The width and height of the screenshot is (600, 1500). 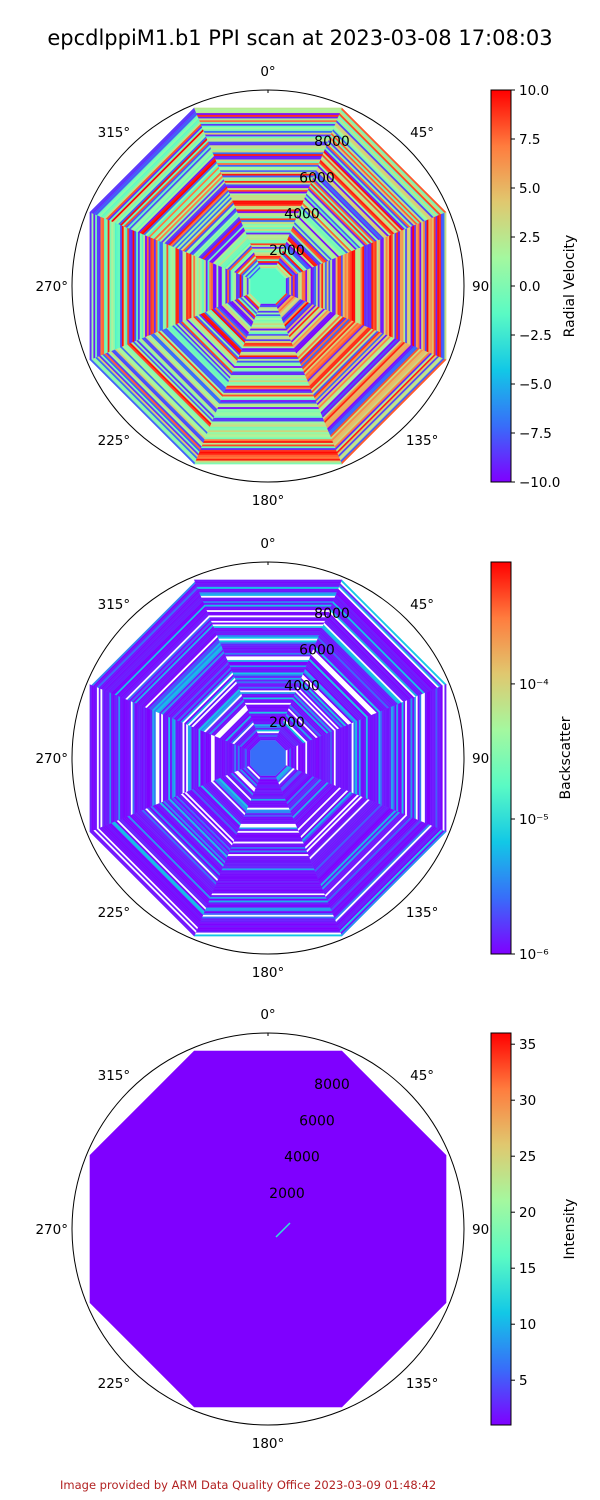 I want to click on colorbar-tick-label: 5, so click(x=523, y=1381).